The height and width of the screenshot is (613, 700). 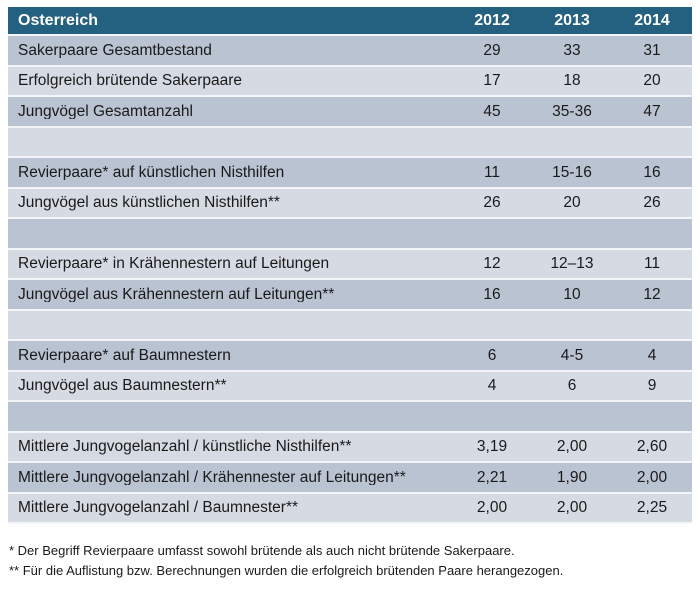 What do you see at coordinates (105, 111) in the screenshot?
I see `row-label: Jungvögel Gesamtanzahl` at bounding box center [105, 111].